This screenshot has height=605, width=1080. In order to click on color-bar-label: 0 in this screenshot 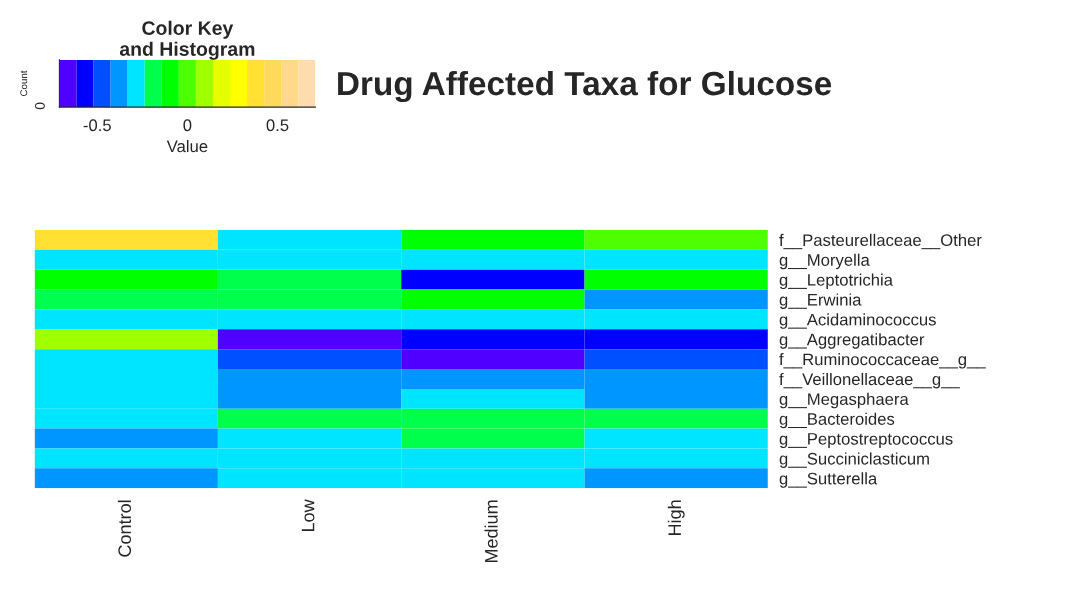, I will do `click(187, 125)`.